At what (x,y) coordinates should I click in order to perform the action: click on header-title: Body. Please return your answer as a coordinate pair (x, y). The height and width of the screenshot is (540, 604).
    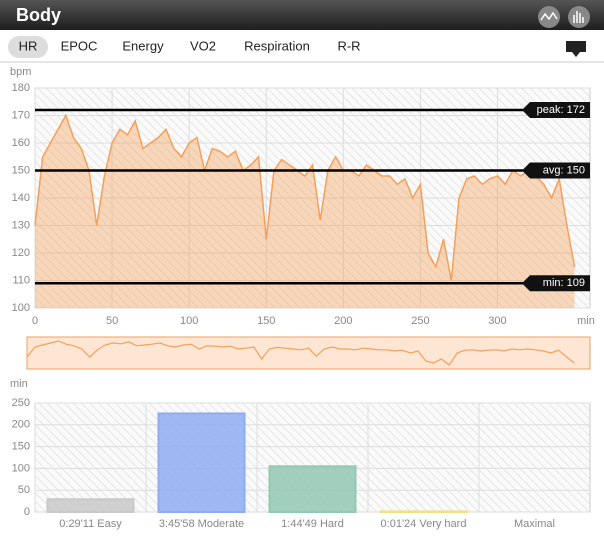
    Looking at the image, I should click on (38, 15).